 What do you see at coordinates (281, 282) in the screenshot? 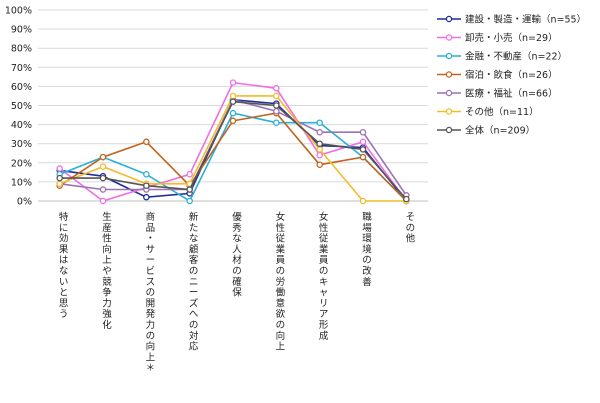
I see `x-category-label: 女性従業員の労働意欲の向上` at bounding box center [281, 282].